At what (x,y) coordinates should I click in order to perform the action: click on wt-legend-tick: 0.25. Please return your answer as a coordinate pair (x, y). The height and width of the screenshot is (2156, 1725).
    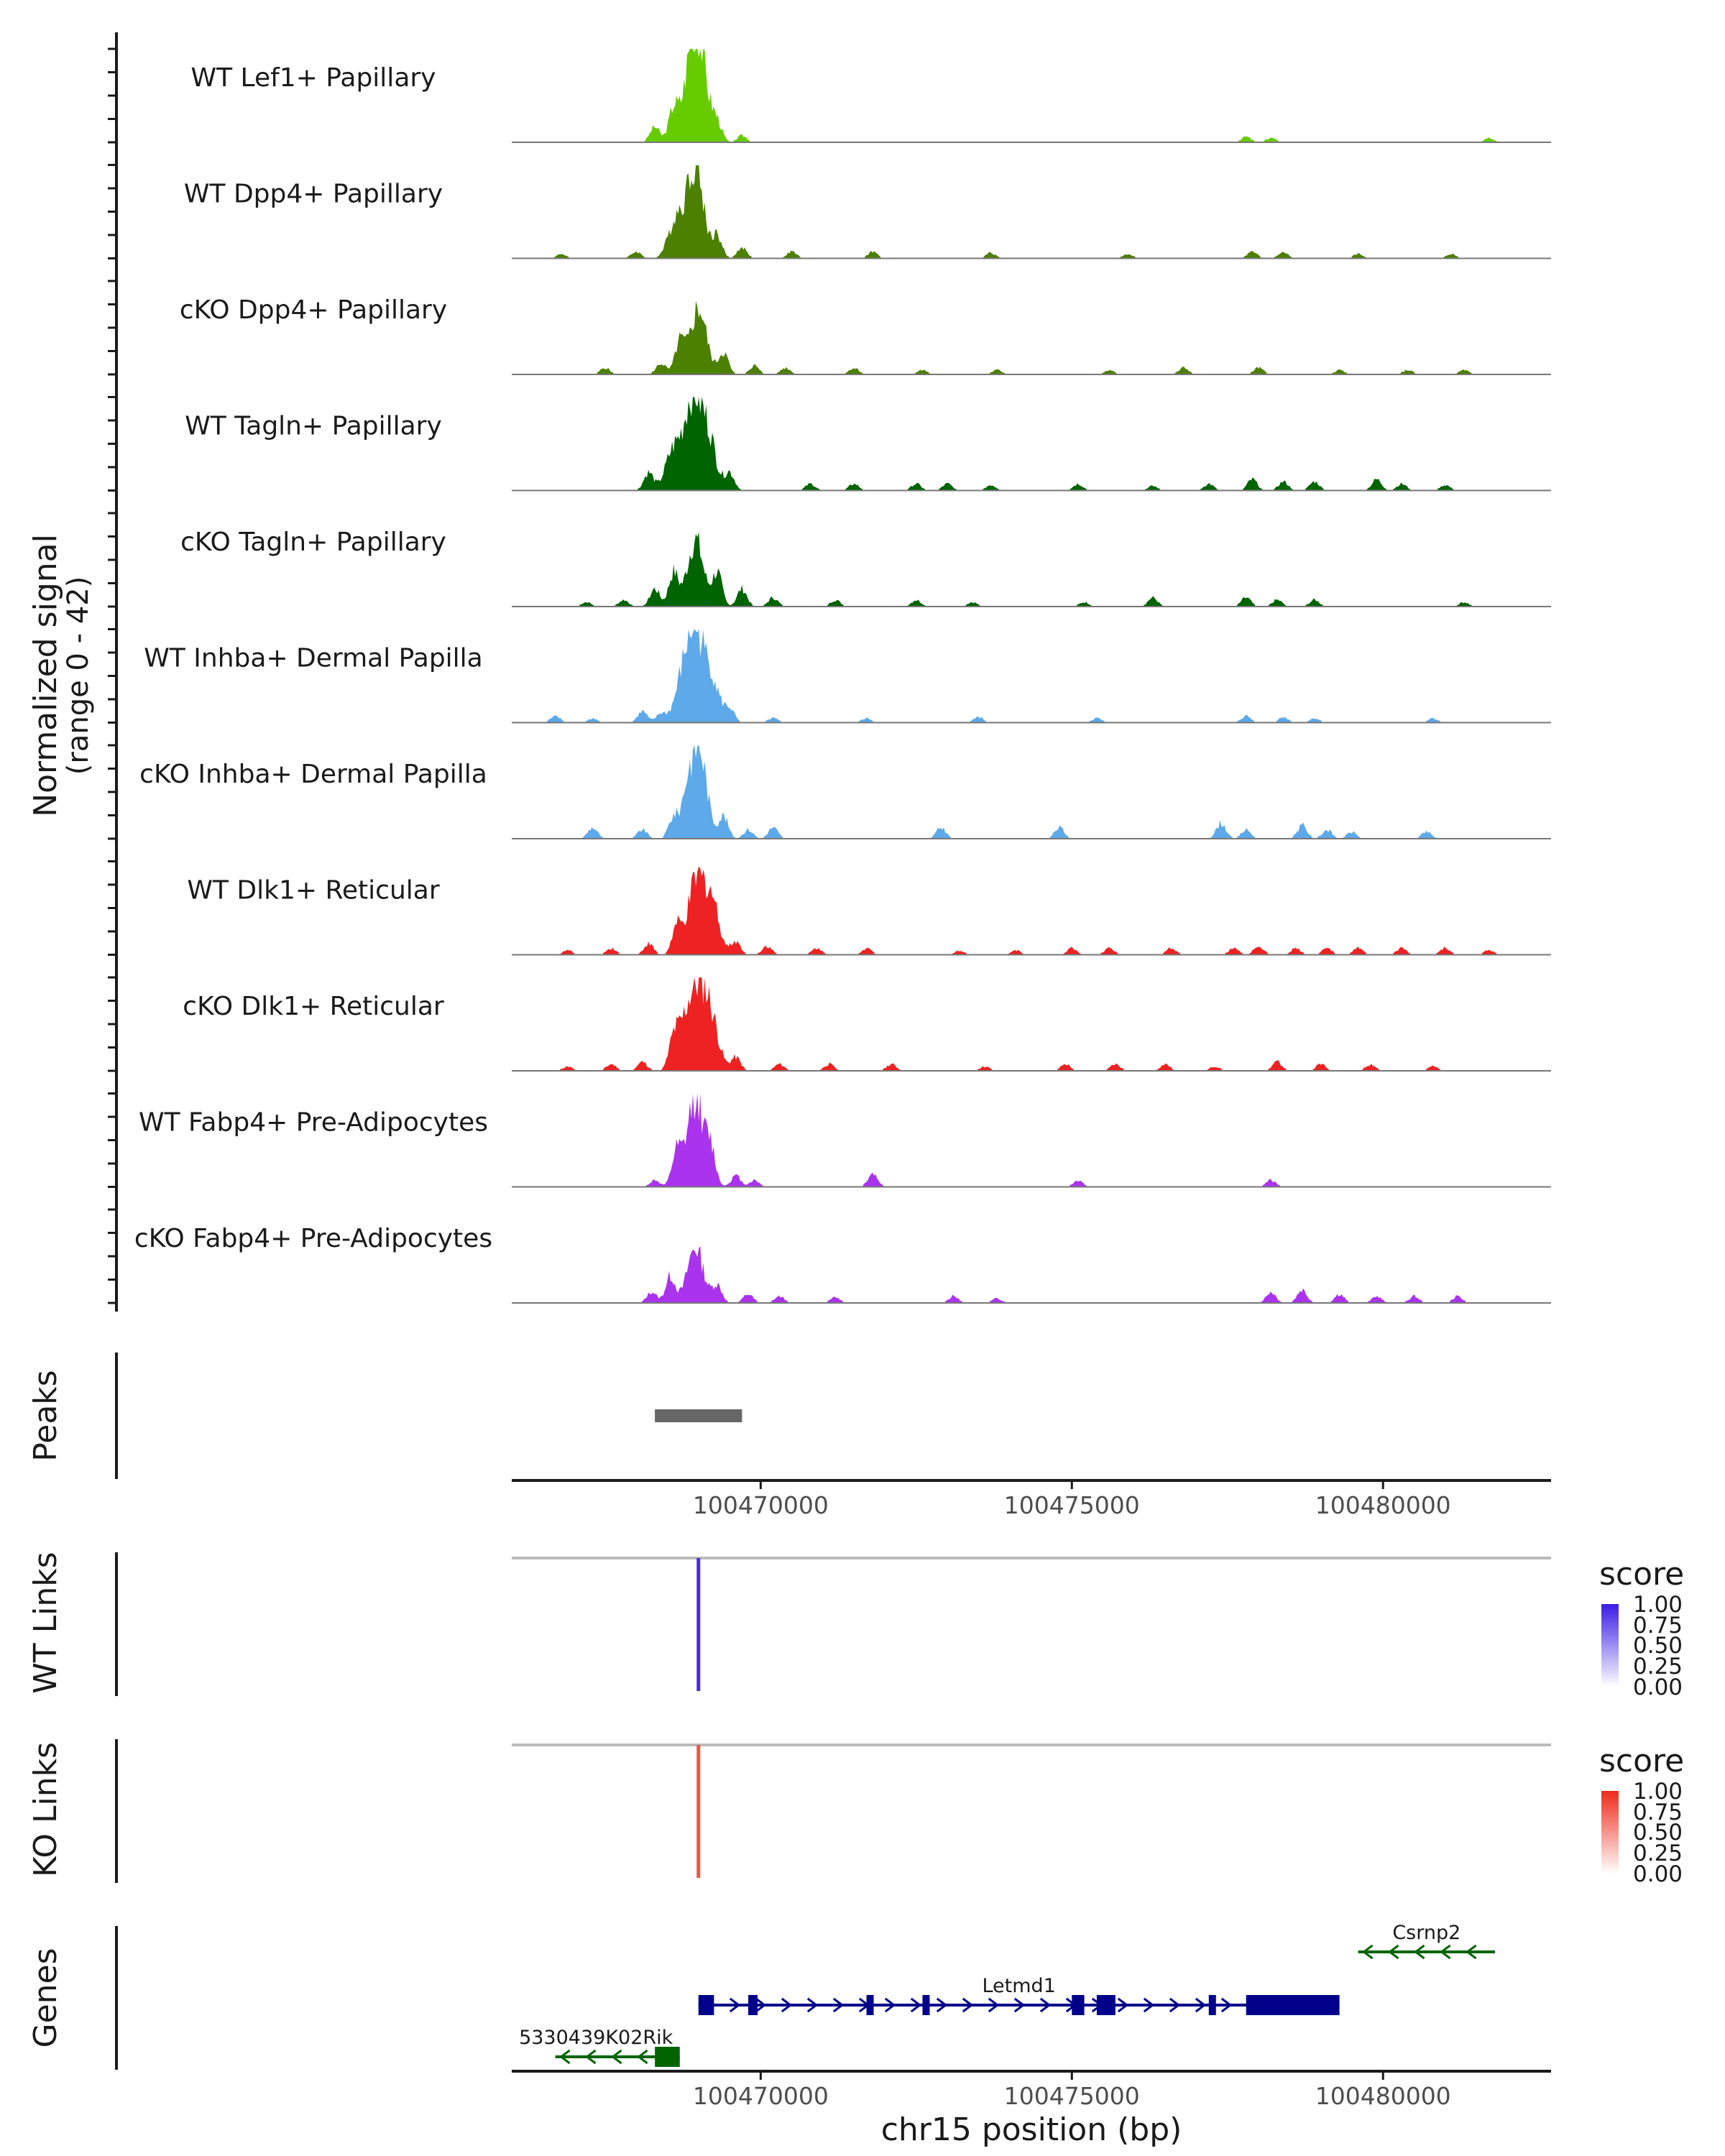
    Looking at the image, I should click on (1658, 1667).